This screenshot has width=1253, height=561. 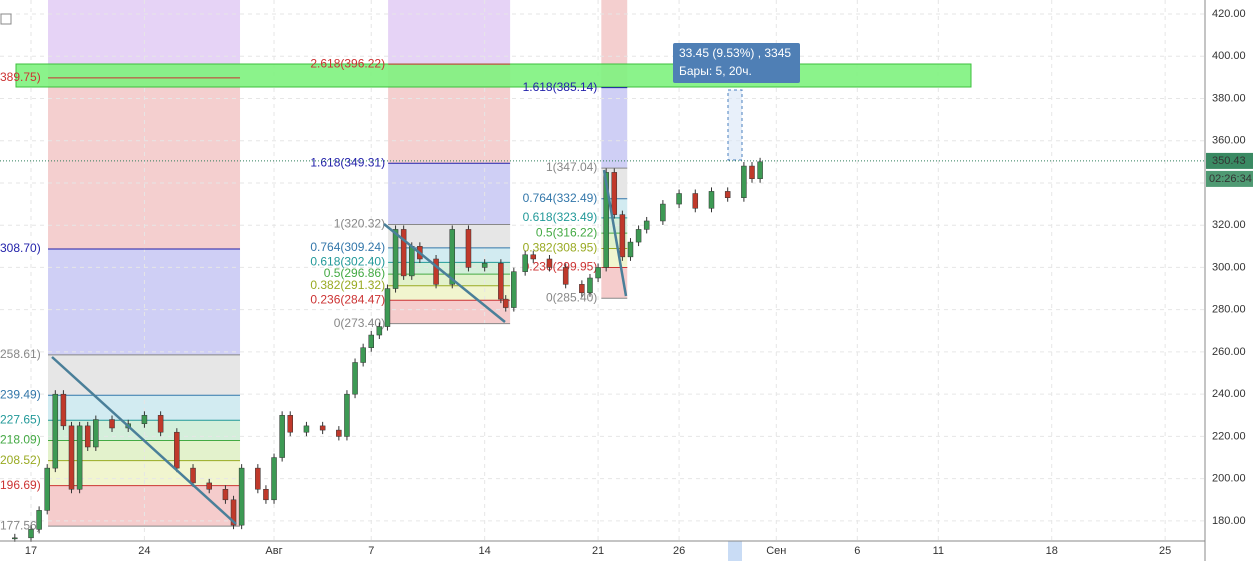 I want to click on fib-label: 0.236(284.47), so click(x=347, y=299).